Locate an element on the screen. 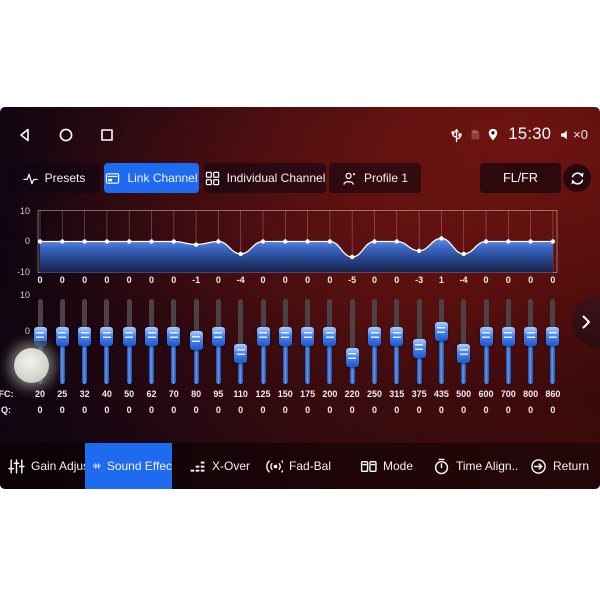 The image size is (600, 600). toolbar-x-over: X-Over is located at coordinates (219, 466).